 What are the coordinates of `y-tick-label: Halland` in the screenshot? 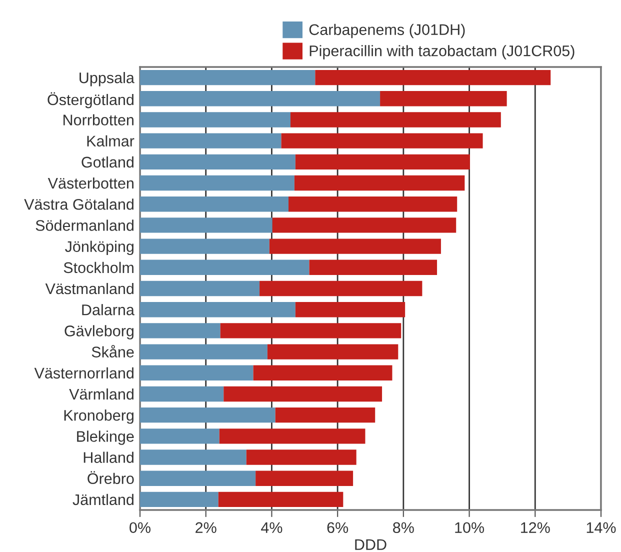 It's located at (109, 457).